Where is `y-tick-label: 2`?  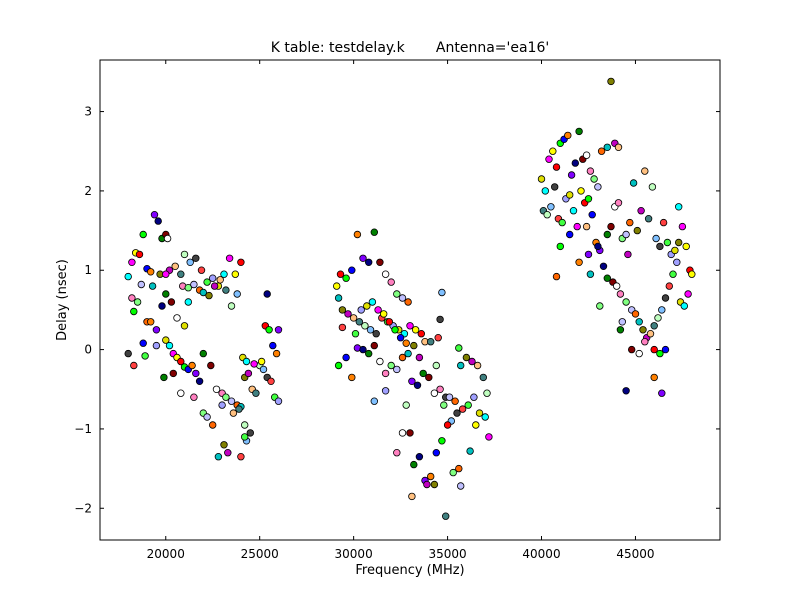
y-tick-label: 2 is located at coordinates (88, 191).